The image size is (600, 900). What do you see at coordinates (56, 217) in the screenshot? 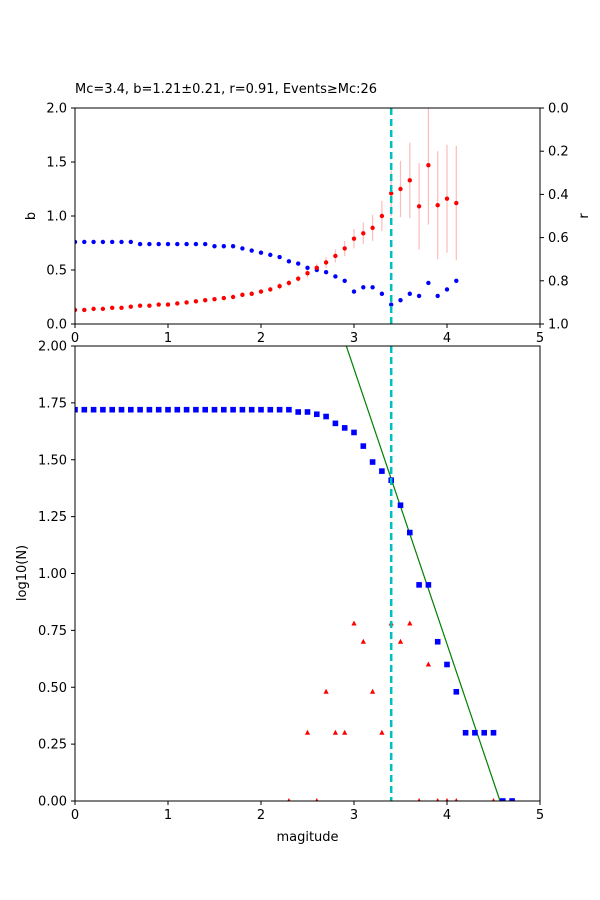
I see `b-tick-label: 1.0` at bounding box center [56, 217].